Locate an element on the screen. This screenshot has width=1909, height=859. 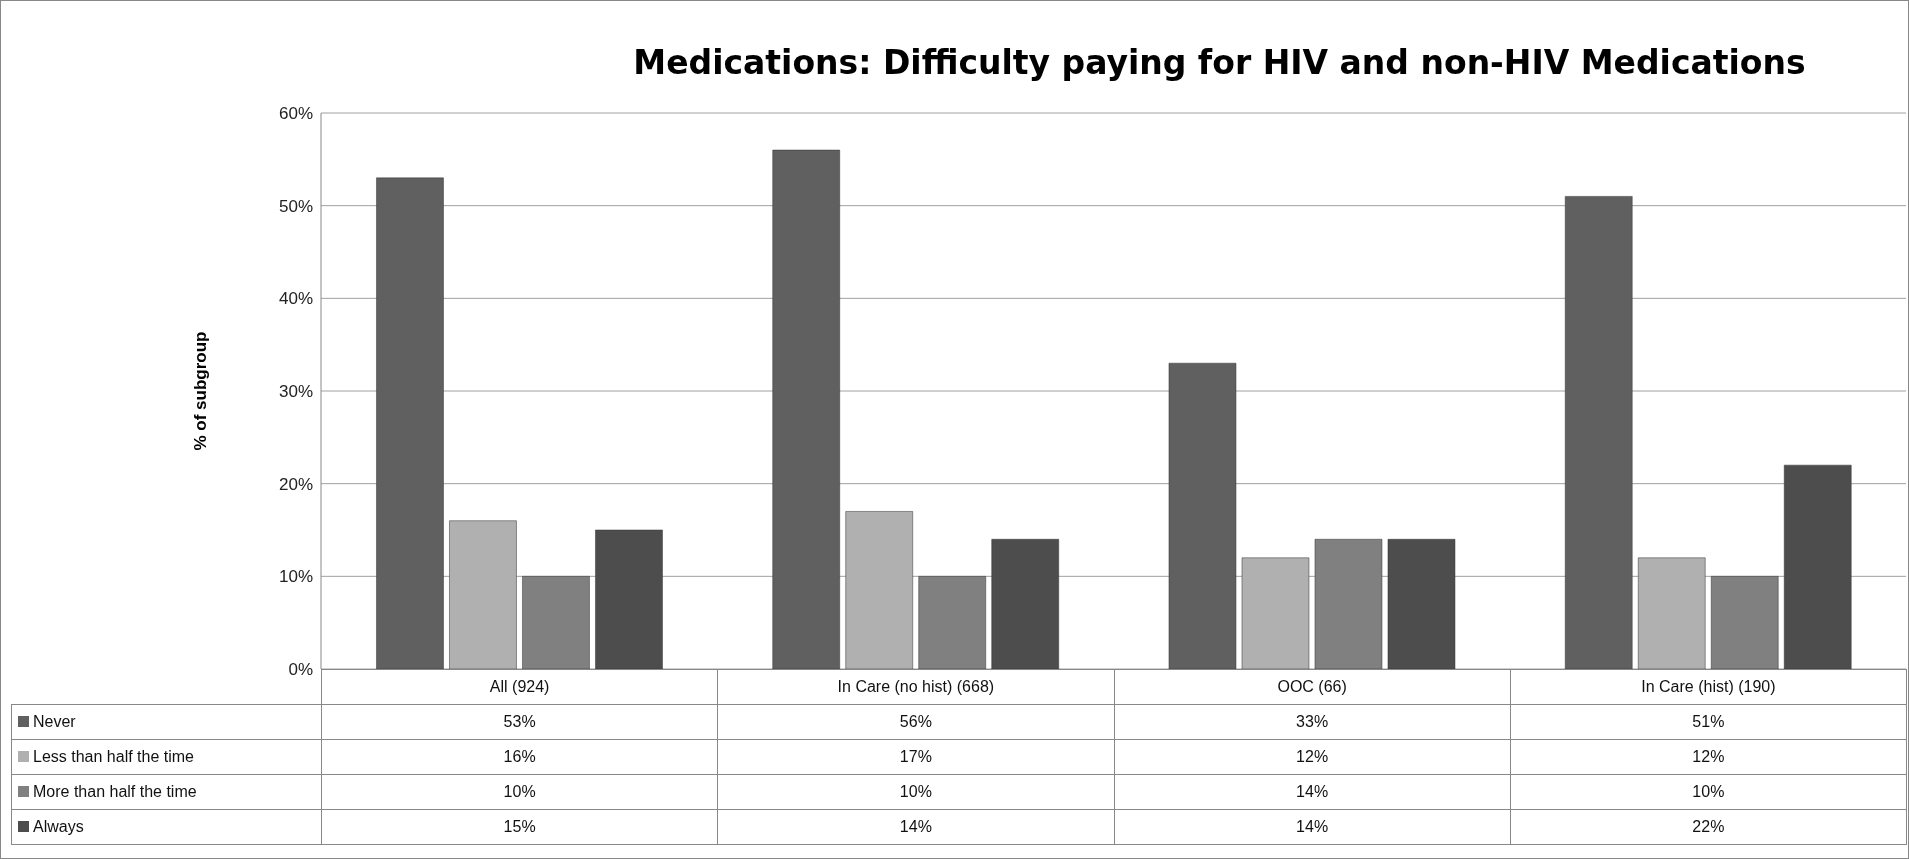
data-label: 16% is located at coordinates (519, 757).